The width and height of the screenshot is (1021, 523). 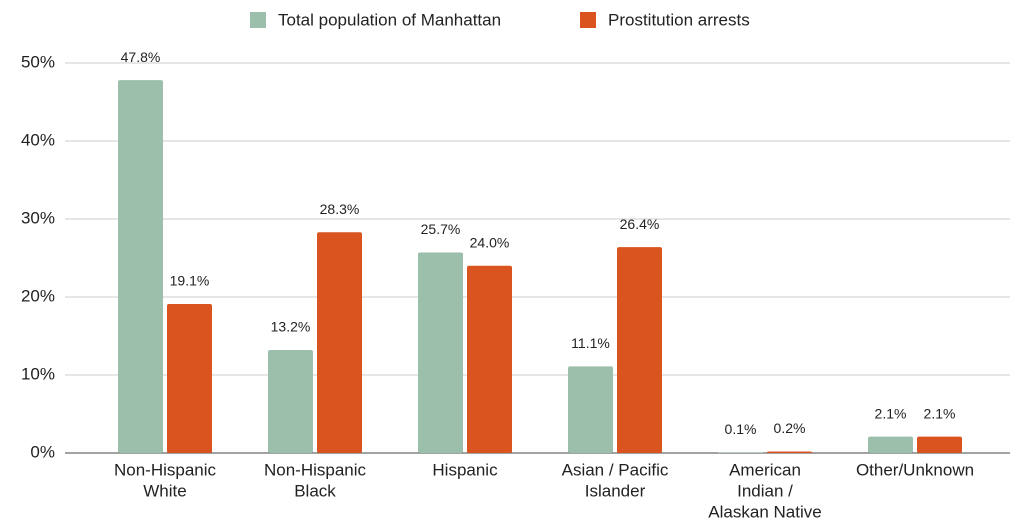 What do you see at coordinates (765, 490) in the screenshot?
I see `x-tick-label: Indian /` at bounding box center [765, 490].